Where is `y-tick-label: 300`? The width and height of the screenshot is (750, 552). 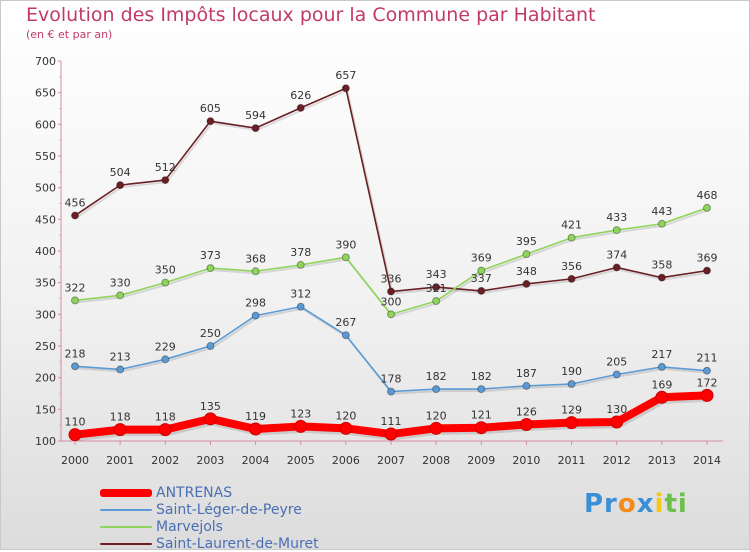
y-tick-label: 300 is located at coordinates (45, 314).